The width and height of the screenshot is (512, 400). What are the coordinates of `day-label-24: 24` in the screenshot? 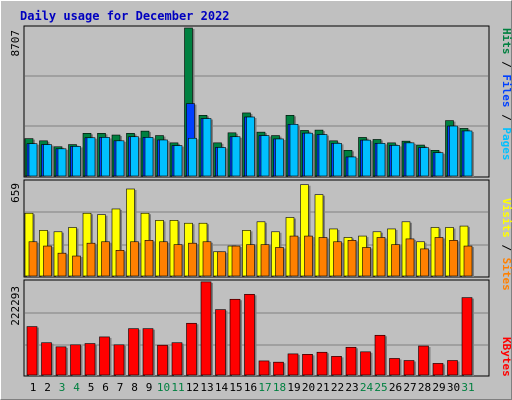 It's located at (367, 387).